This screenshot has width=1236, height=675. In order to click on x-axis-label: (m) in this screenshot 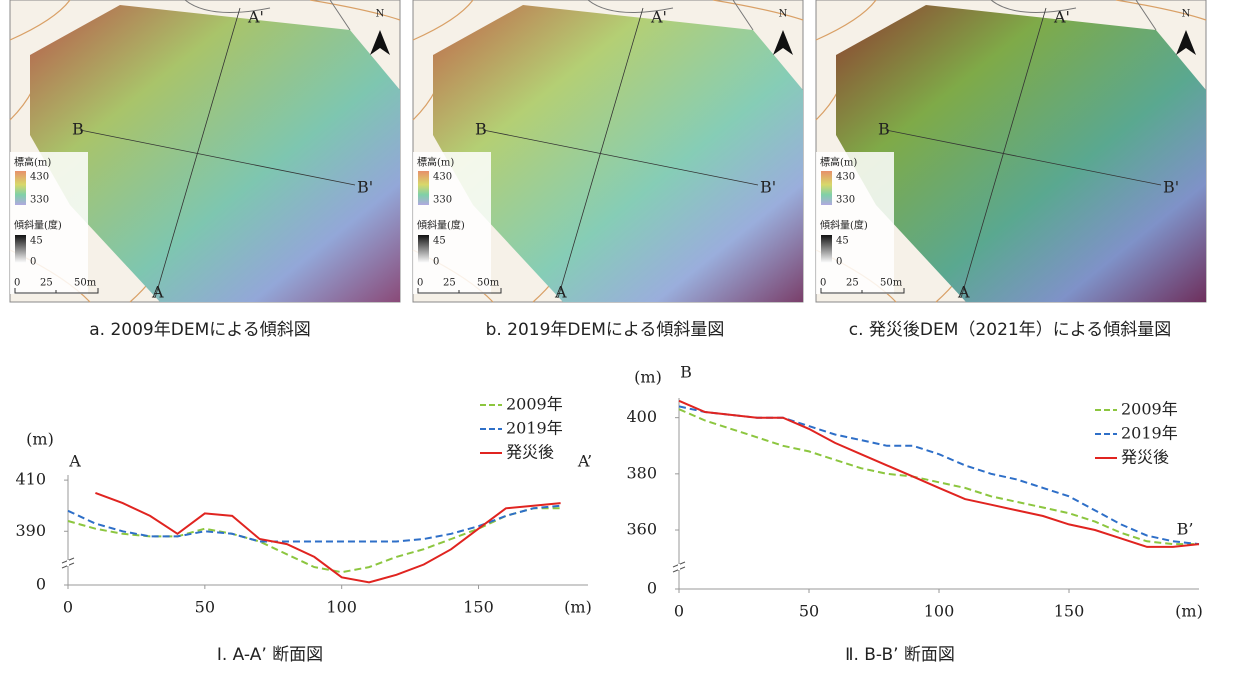, I will do `click(578, 607)`.